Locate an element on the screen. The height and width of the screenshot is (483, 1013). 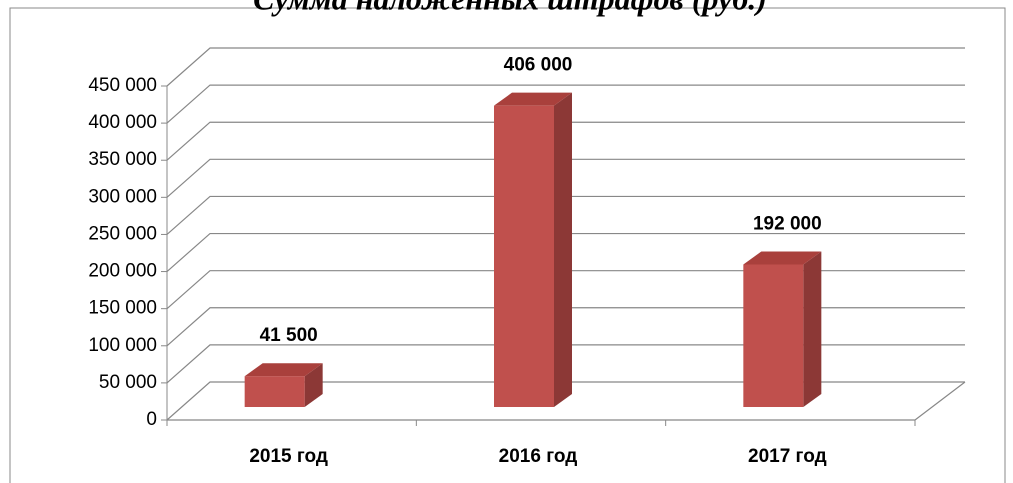
value-label: 192 000 is located at coordinates (787, 224).